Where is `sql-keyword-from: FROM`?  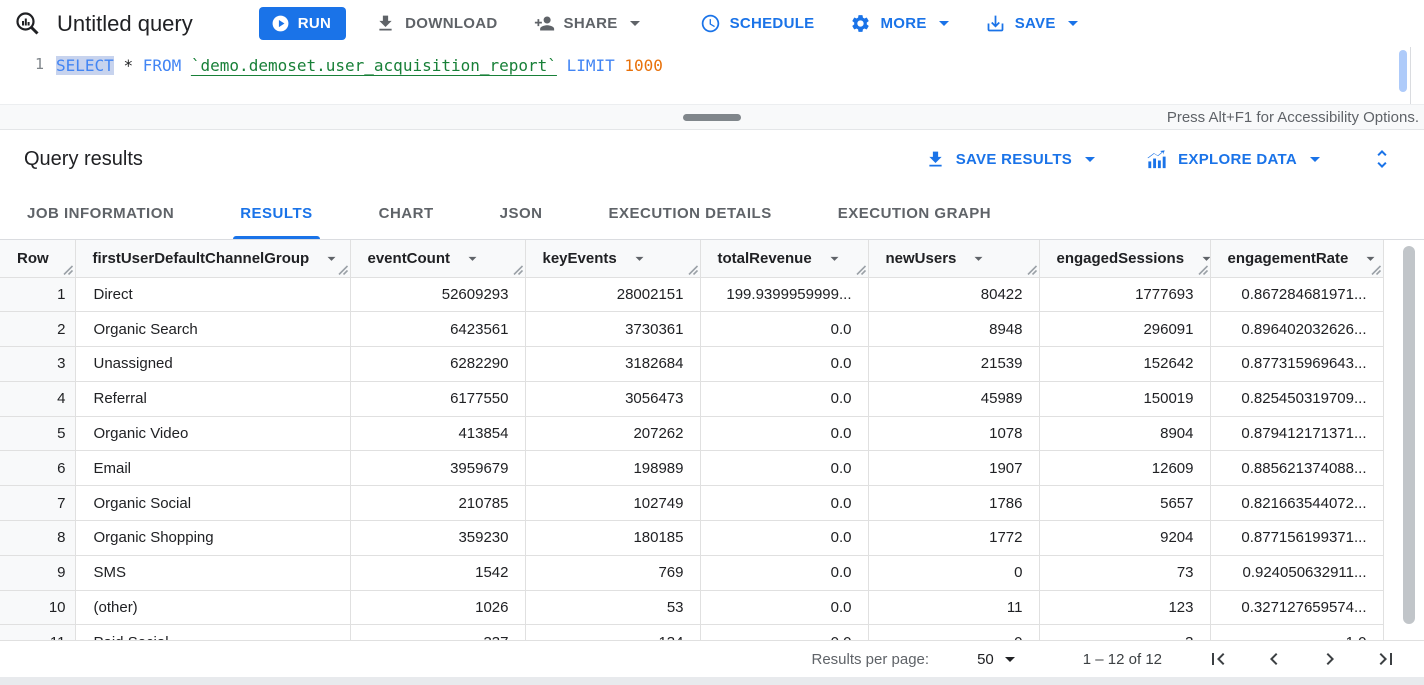
sql-keyword-from: FROM is located at coordinates (162, 65).